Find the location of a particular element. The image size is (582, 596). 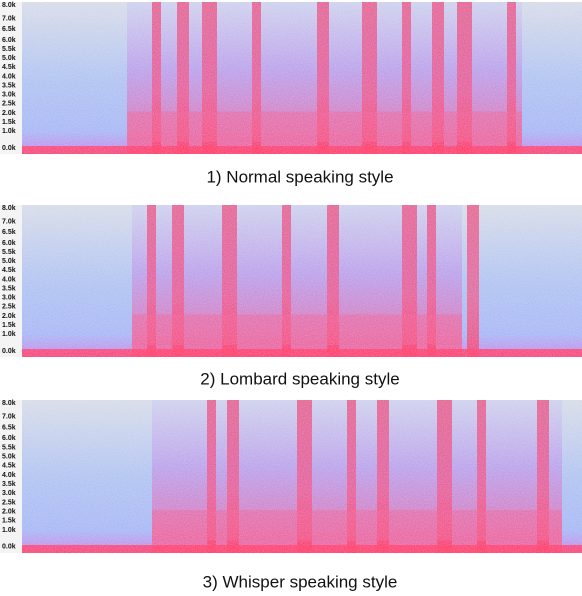

caption: 1) Normal speaking style is located at coordinates (299, 176).